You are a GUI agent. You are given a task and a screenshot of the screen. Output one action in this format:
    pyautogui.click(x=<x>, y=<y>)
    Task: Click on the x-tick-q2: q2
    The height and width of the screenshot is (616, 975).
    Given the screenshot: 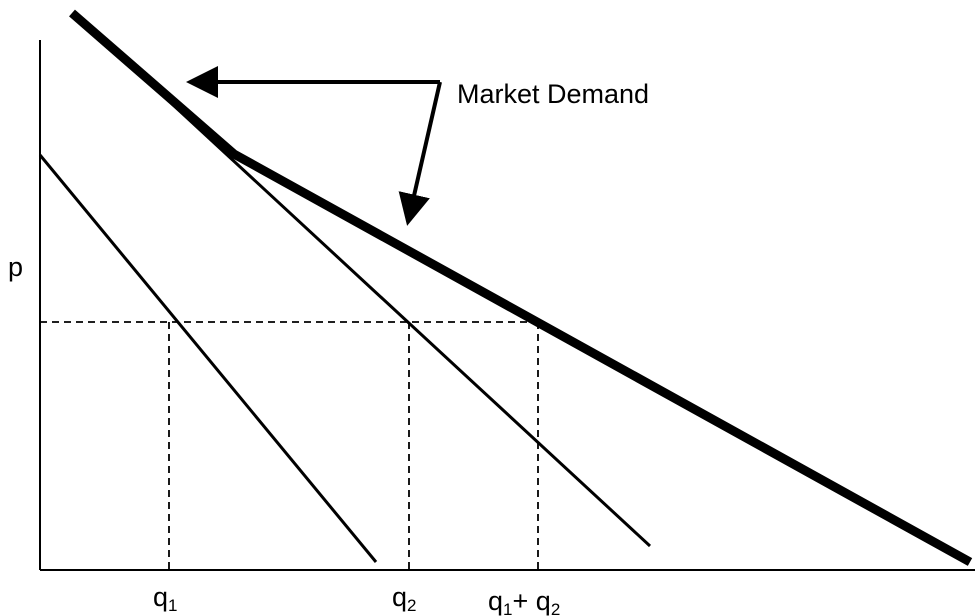 What is the action you would take?
    pyautogui.click(x=404, y=598)
    